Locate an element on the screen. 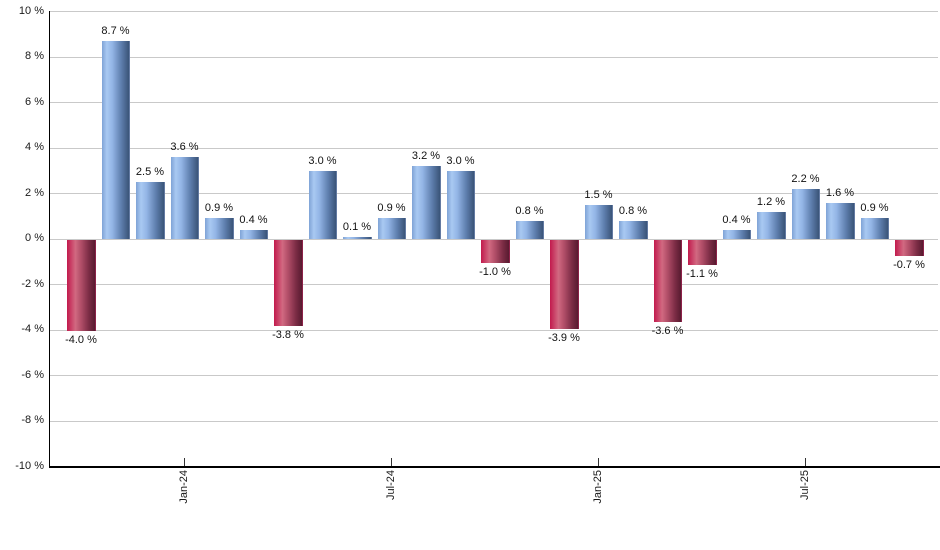  bar-value-label: 3.6 % is located at coordinates (184, 147).